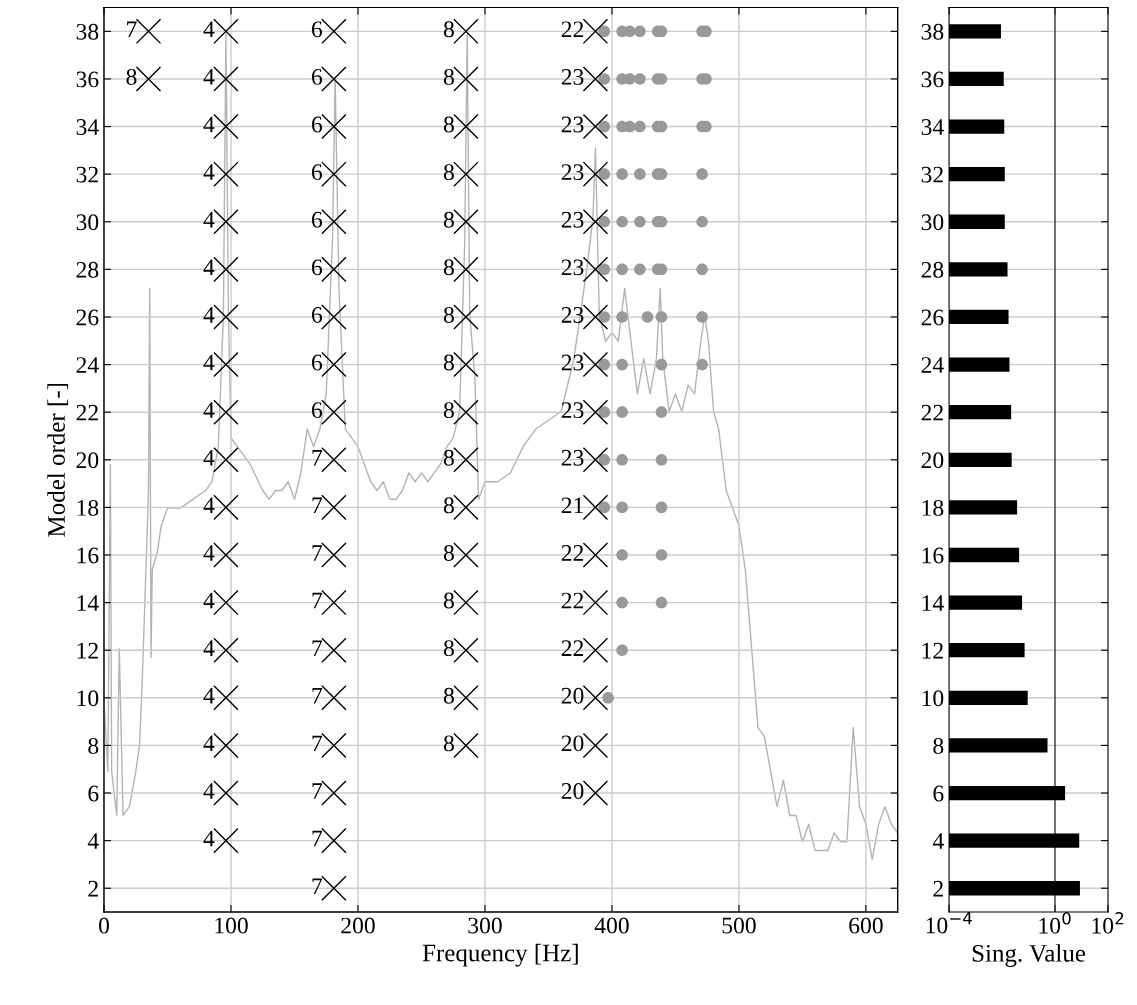 The width and height of the screenshot is (1137, 1005). What do you see at coordinates (93, 841) in the screenshot?
I see `y-tick-label: 4` at bounding box center [93, 841].